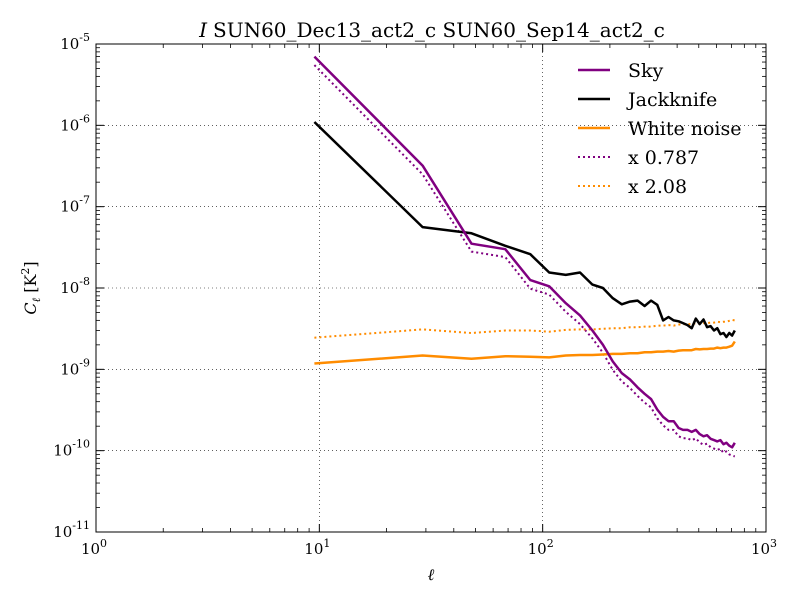 This screenshot has width=800, height=600. What do you see at coordinates (525, 352) in the screenshot?
I see `series-line-white-noise` at bounding box center [525, 352].